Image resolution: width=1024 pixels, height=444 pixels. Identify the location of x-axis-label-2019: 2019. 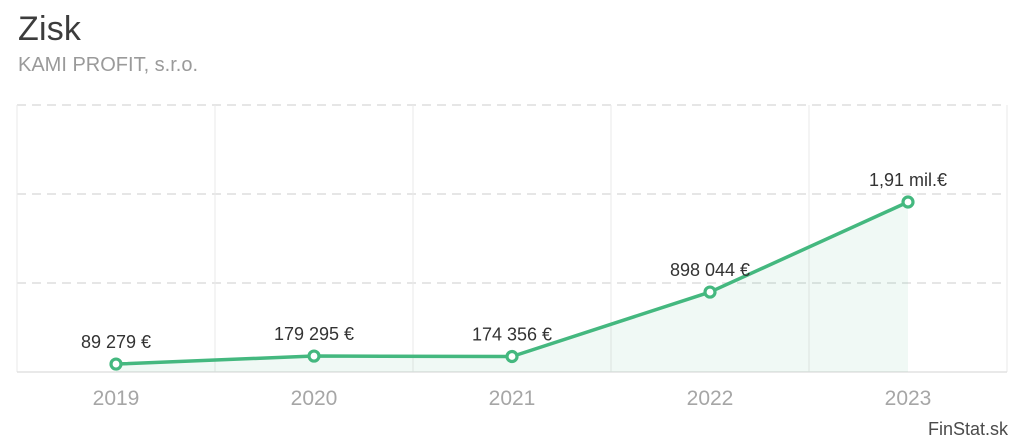
(116, 398).